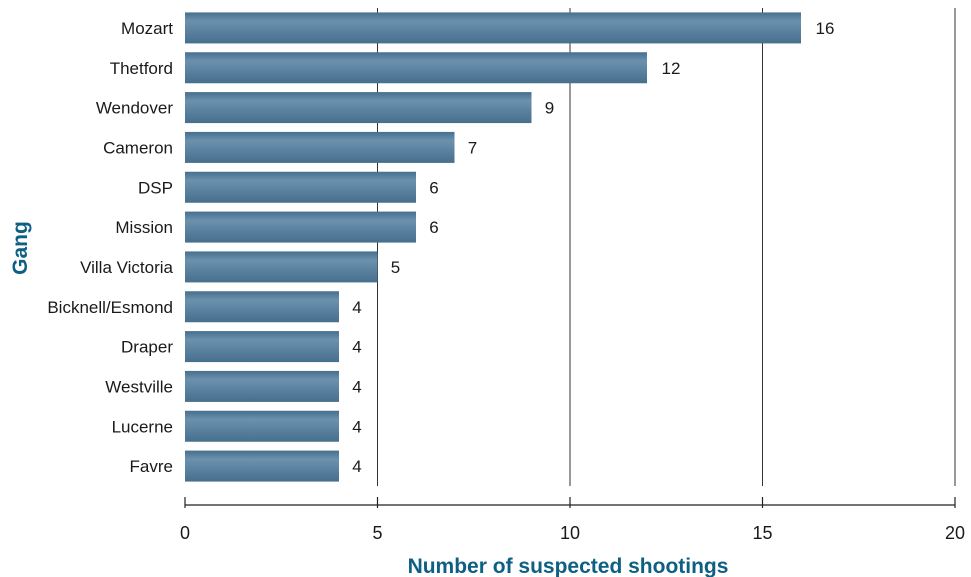  Describe the element at coordinates (395, 267) in the screenshot. I see `data-label: 5` at that location.